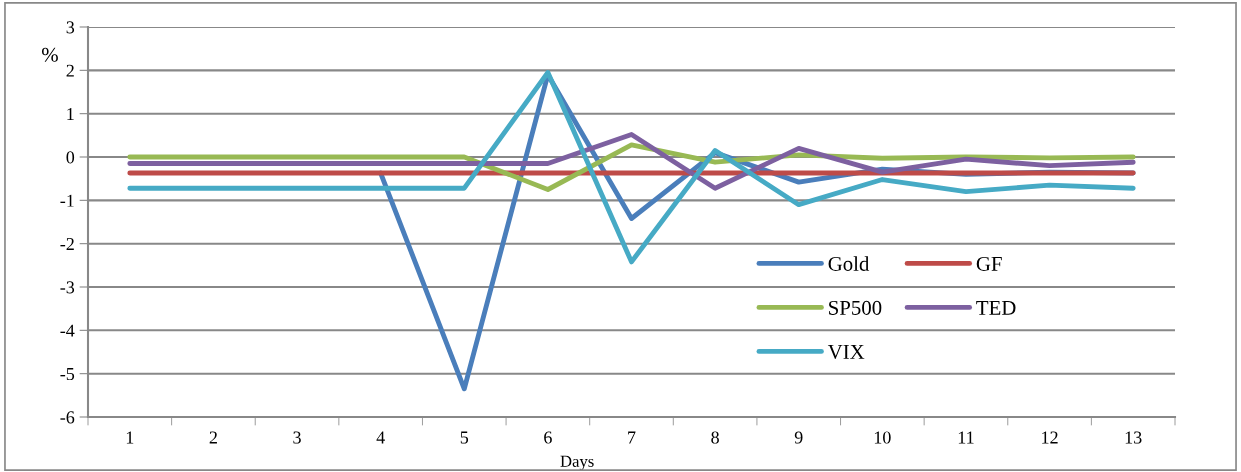 This screenshot has width=1241, height=472. Describe the element at coordinates (849, 263) in the screenshot. I see `legend-label: Gold` at that location.